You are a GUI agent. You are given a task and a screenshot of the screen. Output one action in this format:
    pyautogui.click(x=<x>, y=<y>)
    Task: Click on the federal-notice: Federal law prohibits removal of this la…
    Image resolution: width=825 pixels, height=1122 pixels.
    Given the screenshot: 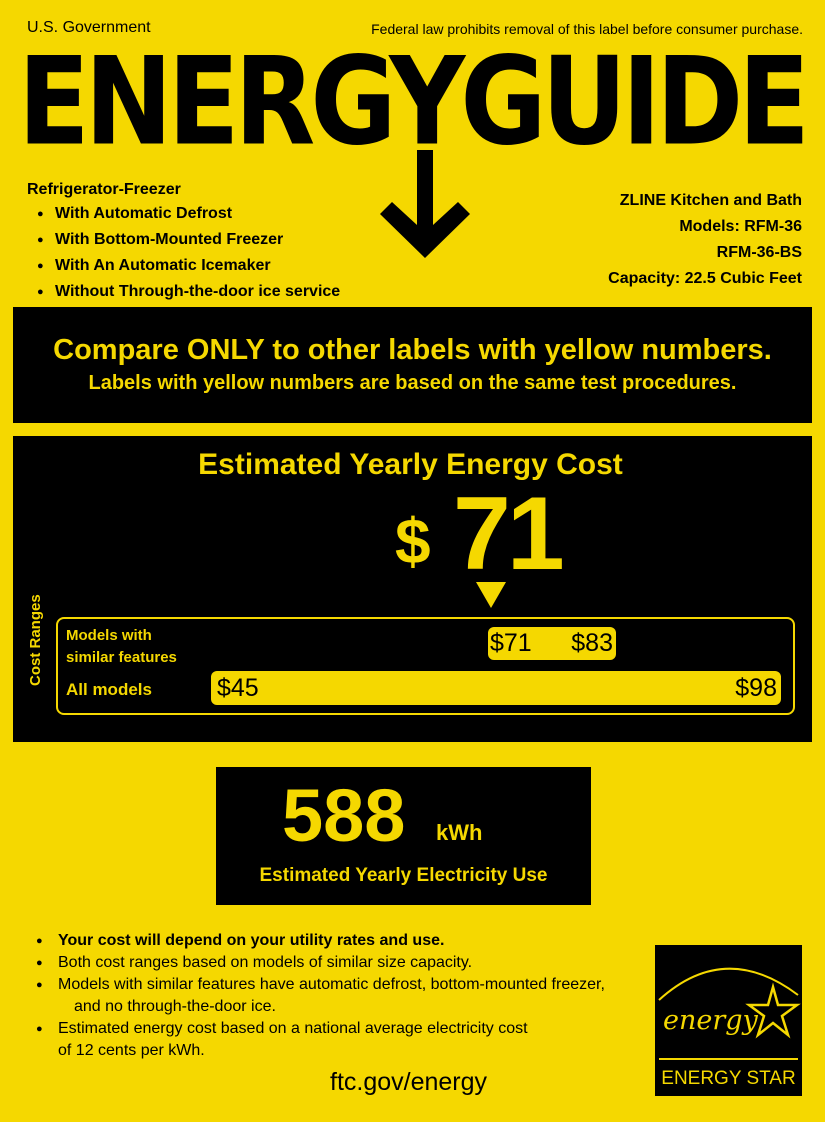 What is the action you would take?
    pyautogui.click(x=587, y=29)
    